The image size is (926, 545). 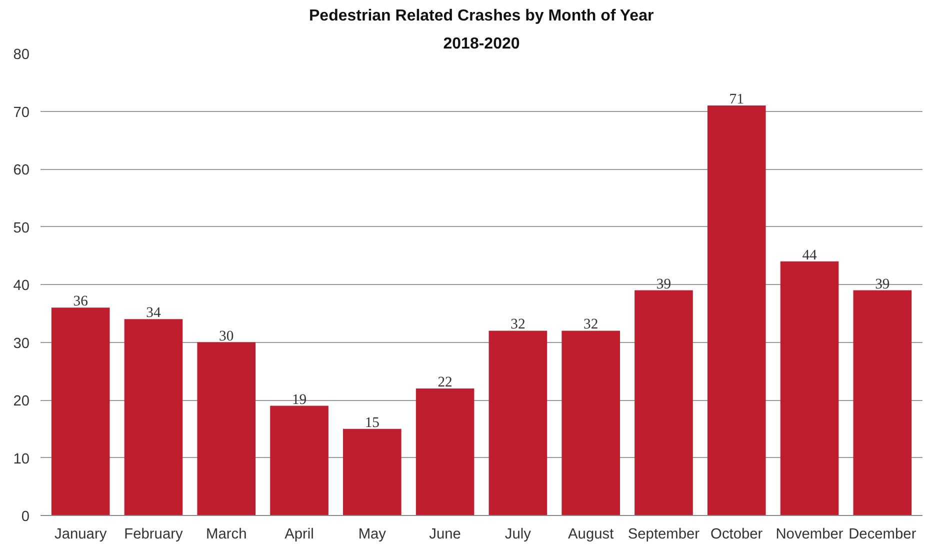 What do you see at coordinates (80, 302) in the screenshot?
I see `data-label: 36` at bounding box center [80, 302].